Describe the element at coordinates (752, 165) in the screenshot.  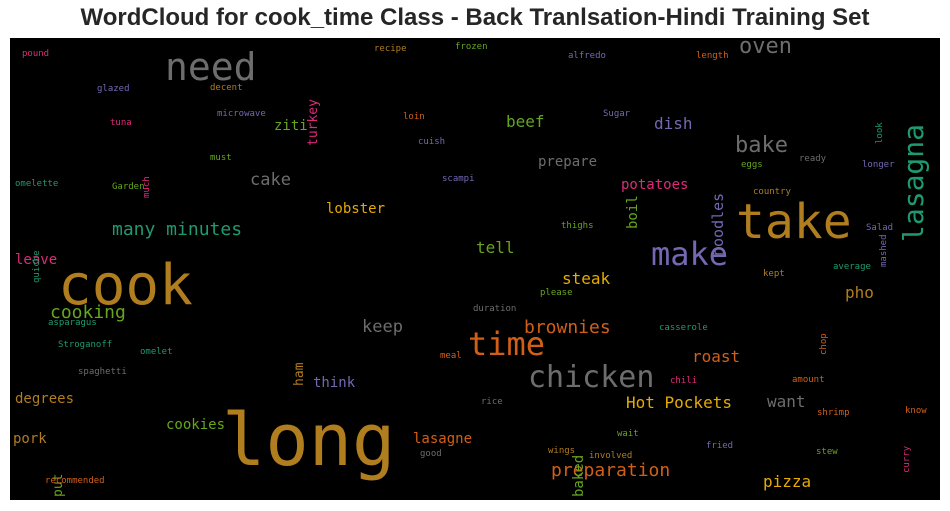
I see `word-eggs: eggs` at that location.